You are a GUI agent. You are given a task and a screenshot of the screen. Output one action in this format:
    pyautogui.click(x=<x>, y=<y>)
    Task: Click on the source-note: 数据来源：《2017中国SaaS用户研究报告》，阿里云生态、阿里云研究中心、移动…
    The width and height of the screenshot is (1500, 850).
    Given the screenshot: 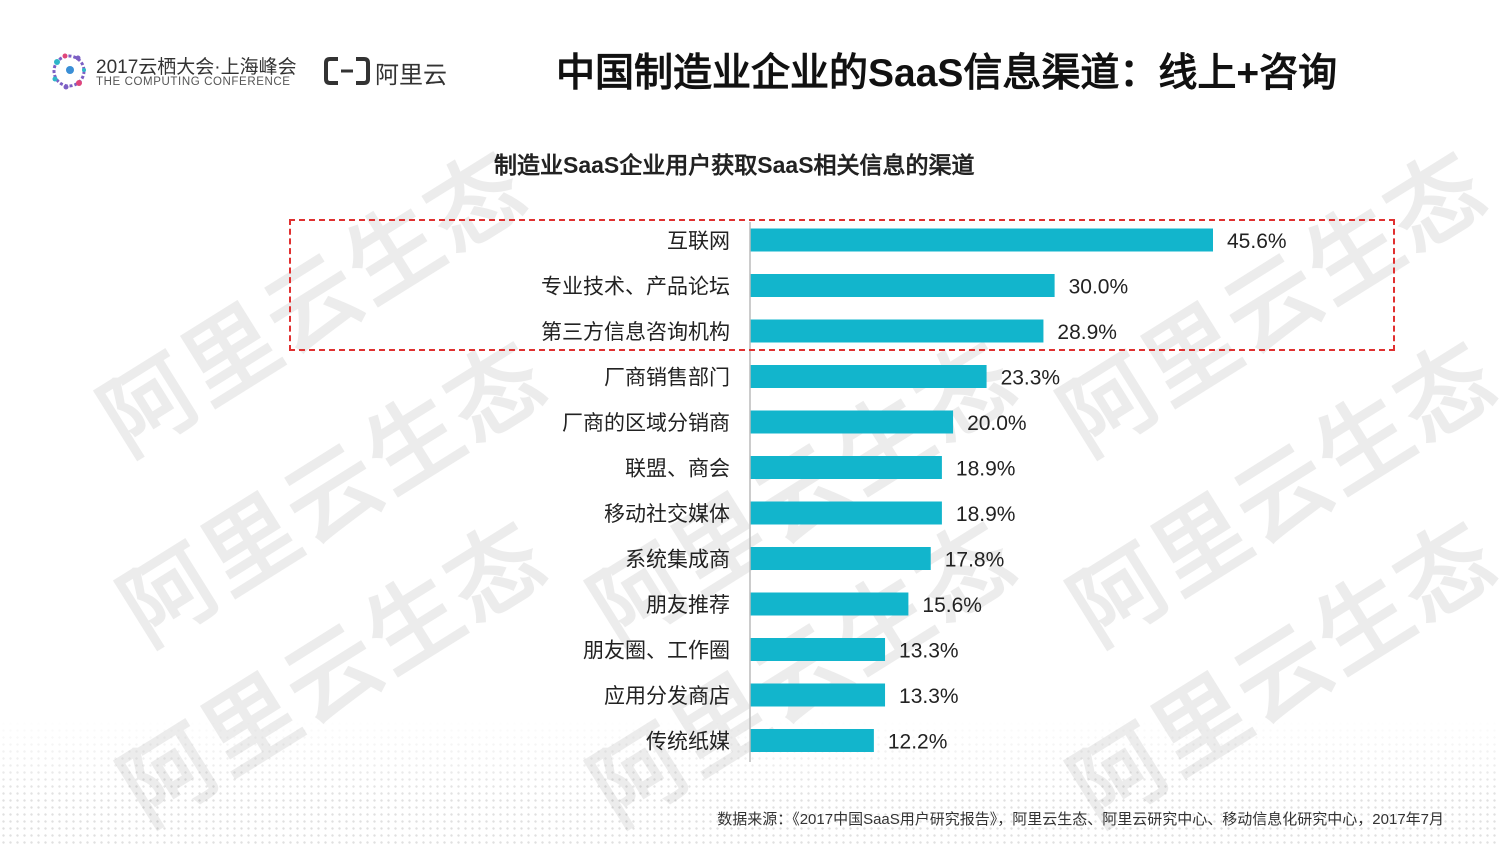 What is the action you would take?
    pyautogui.click(x=1080, y=819)
    